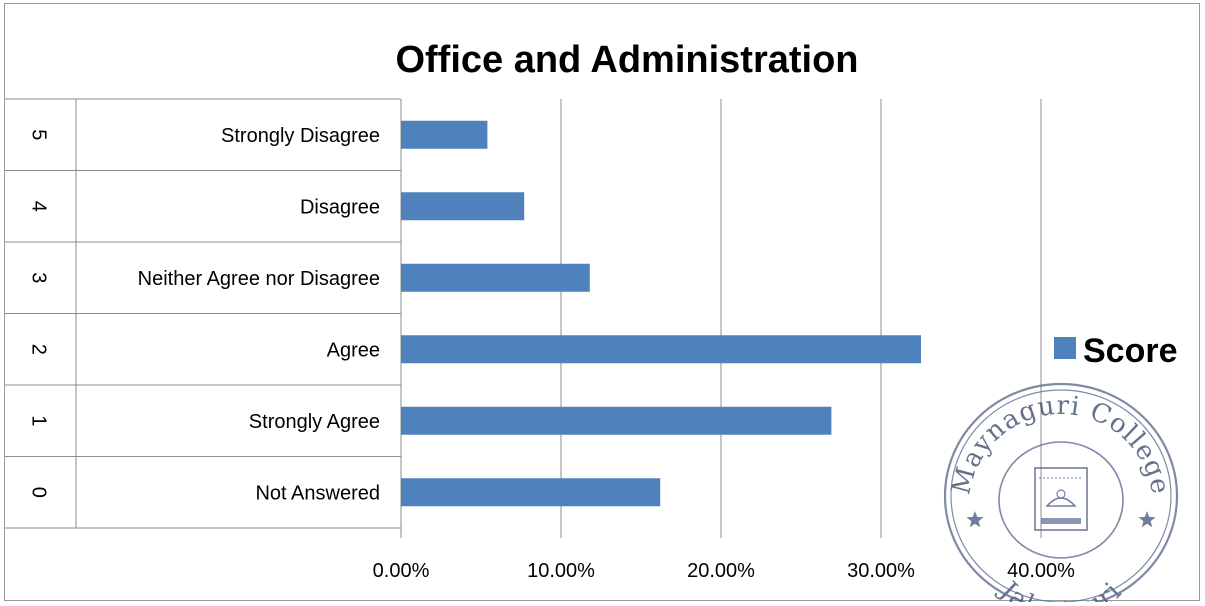  Describe the element at coordinates (881, 571) in the screenshot. I see `x-tick-label-3: 30.00%` at that location.